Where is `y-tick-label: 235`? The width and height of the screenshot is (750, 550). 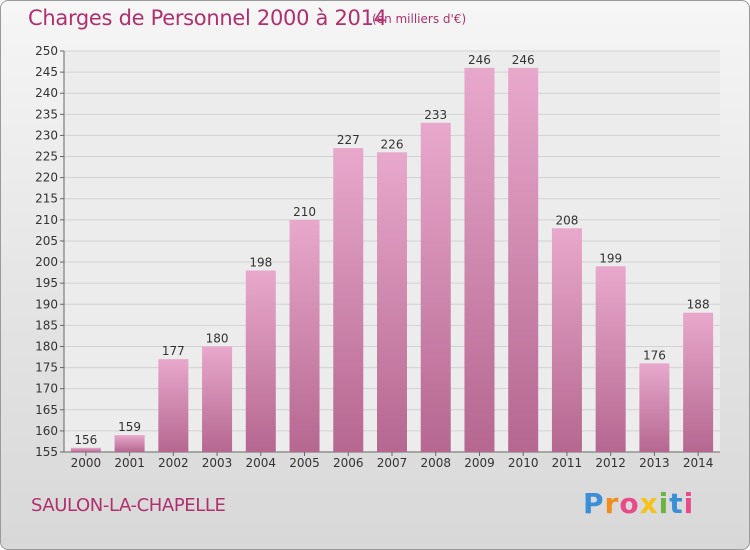 y-tick-label: 235 is located at coordinates (46, 114).